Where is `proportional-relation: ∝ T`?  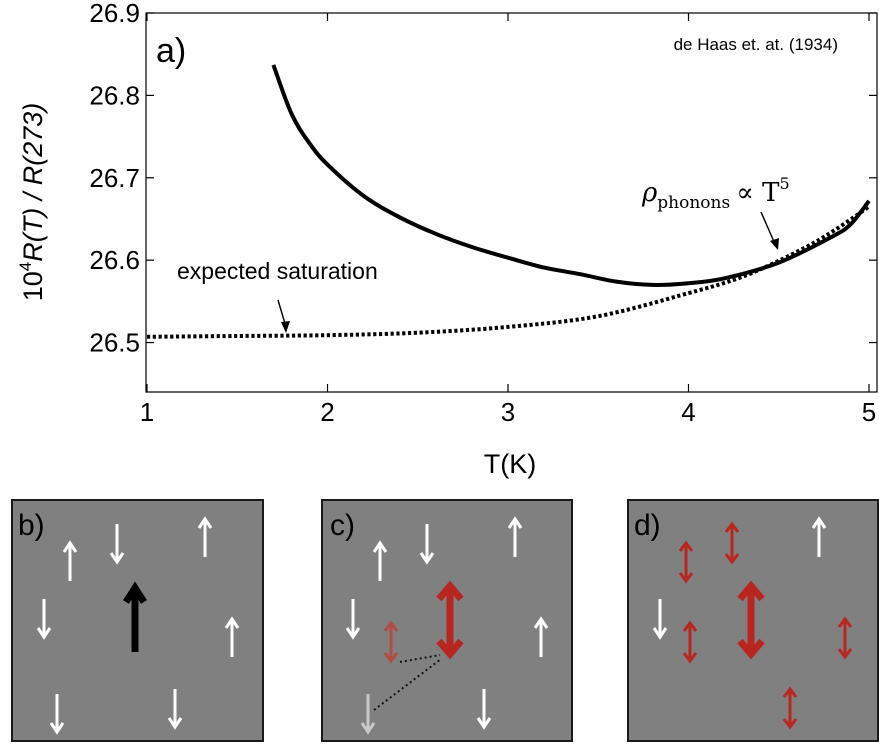 proportional-relation: ∝ T is located at coordinates (758, 193).